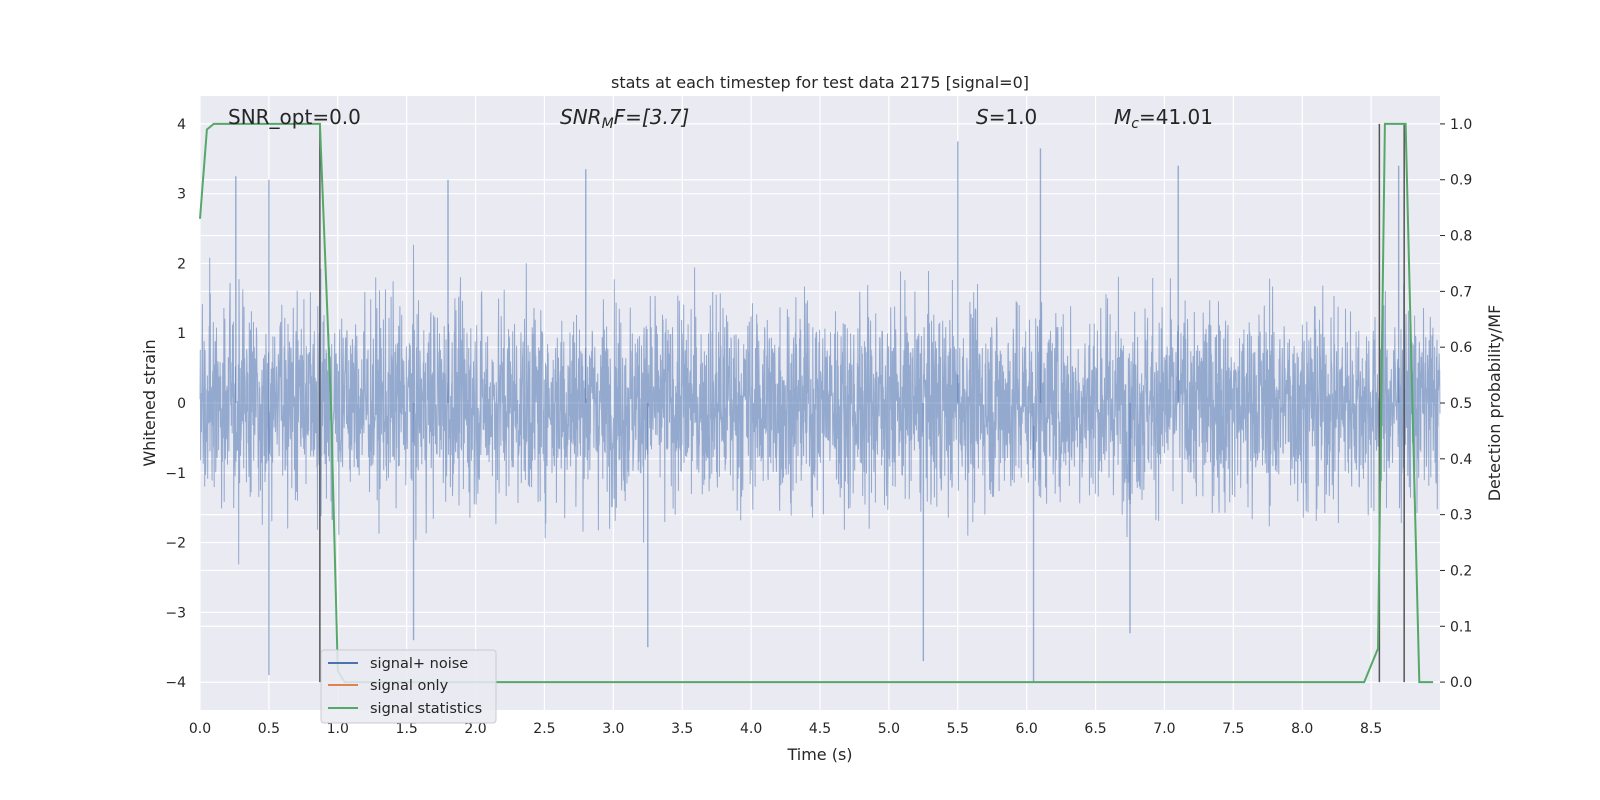 Image resolution: width=1600 pixels, height=800 pixels. What do you see at coordinates (1461, 571) in the screenshot?
I see `y-right-tick-label: 0.2` at bounding box center [1461, 571].